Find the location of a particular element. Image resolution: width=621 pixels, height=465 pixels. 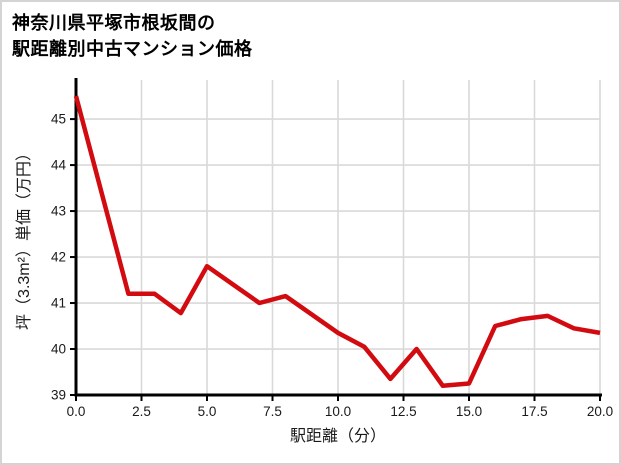

x-tick-label: 5.0 is located at coordinates (207, 411).